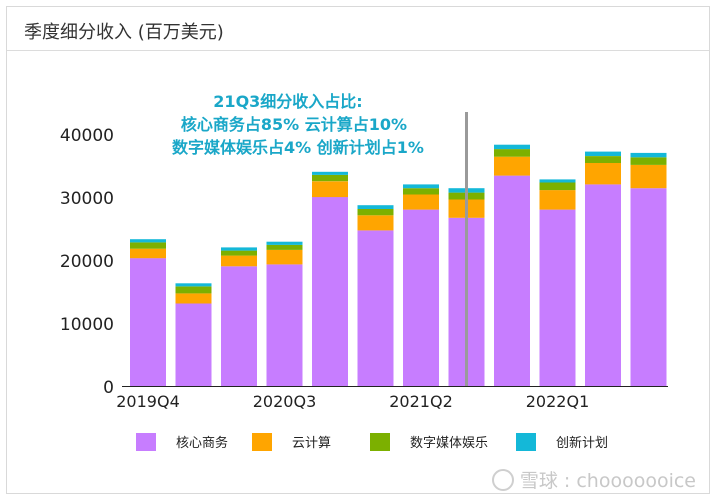 This screenshot has width=718, height=499. What do you see at coordinates (558, 401) in the screenshot?
I see `x-tick-label: 2022Q1` at bounding box center [558, 401].